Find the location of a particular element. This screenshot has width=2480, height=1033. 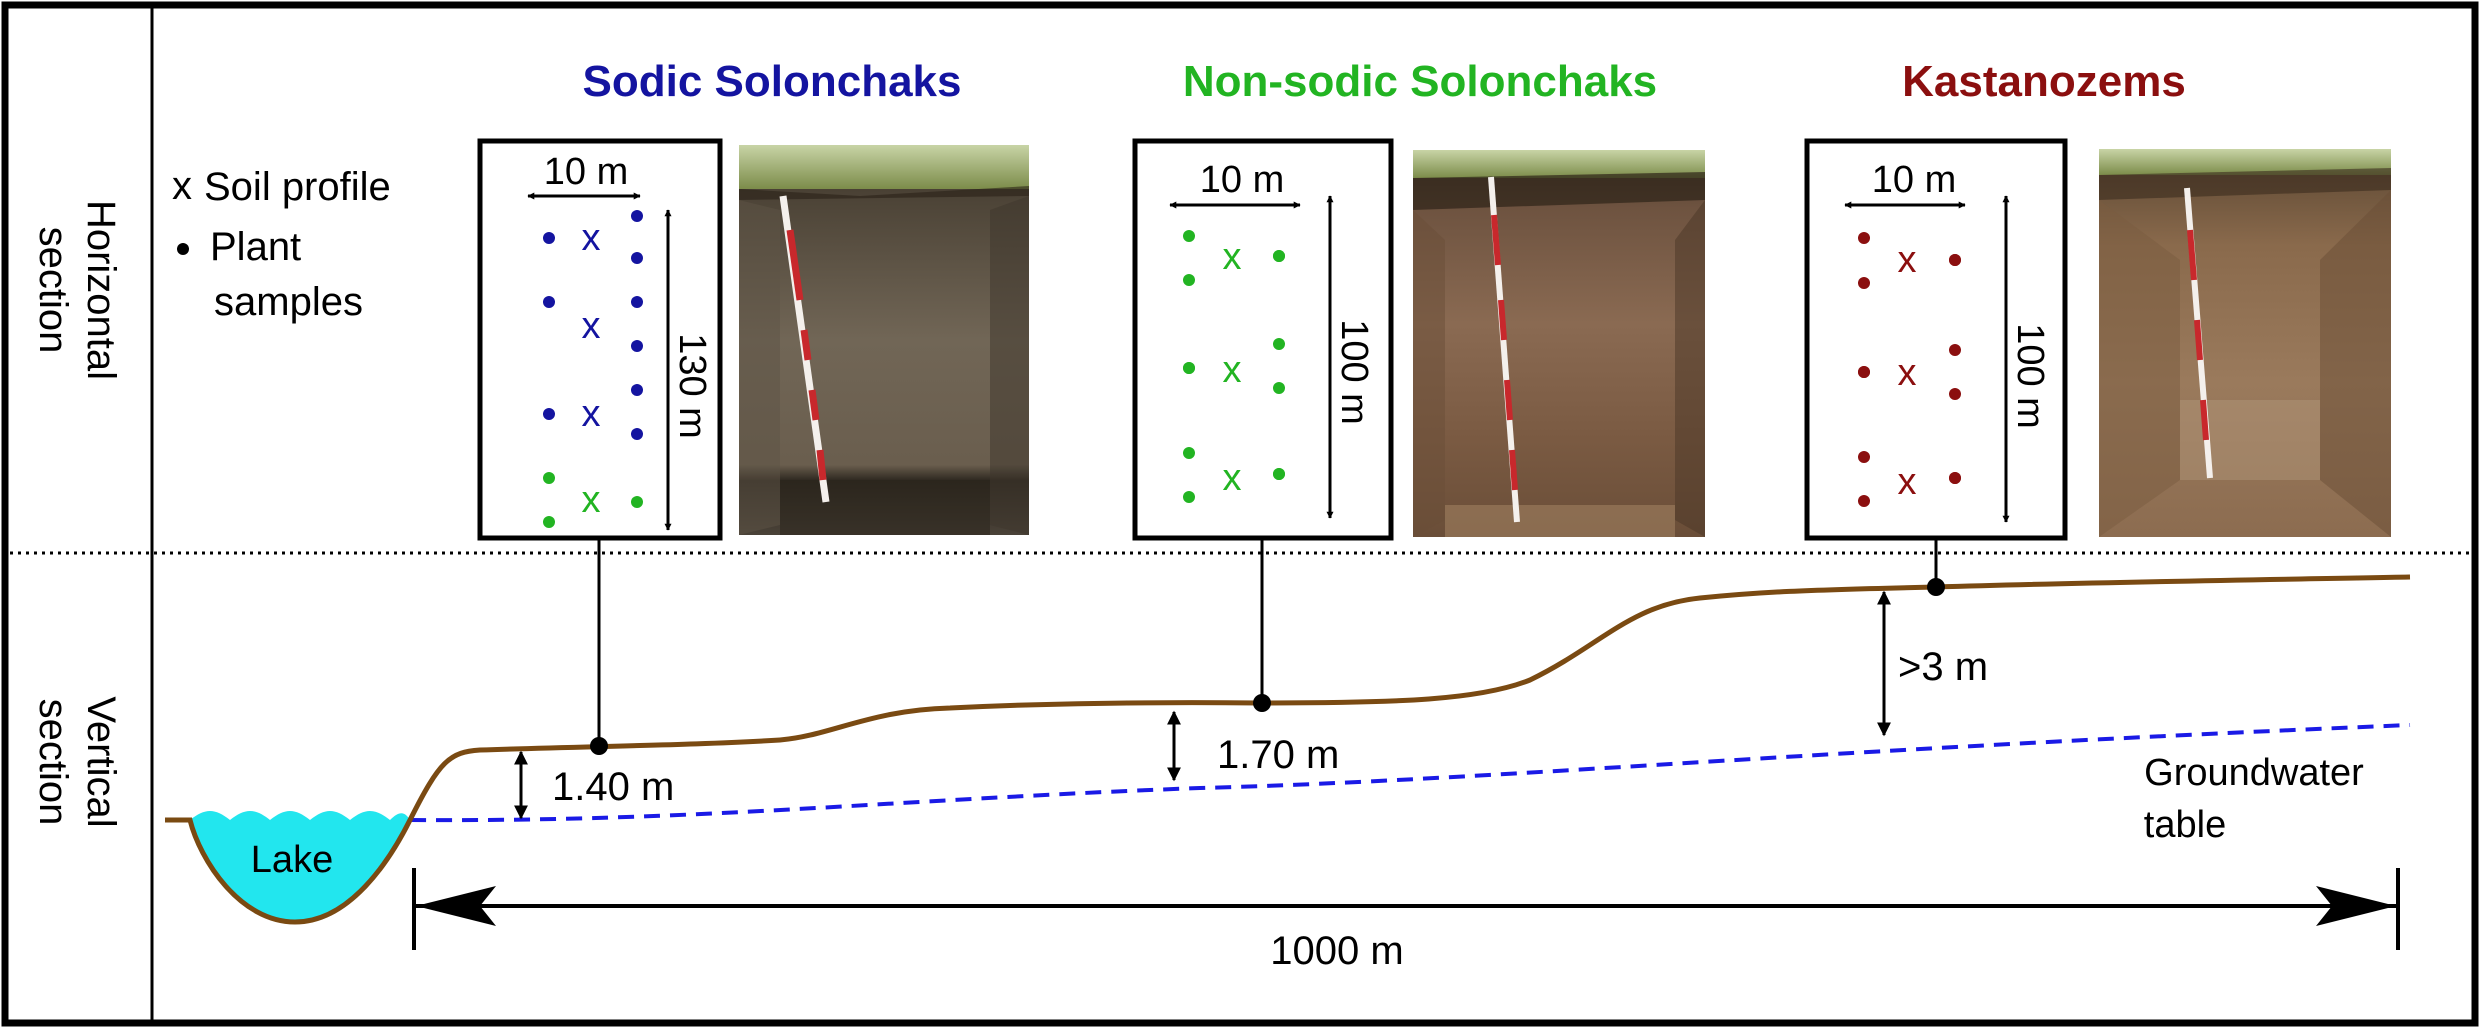

site-title-non-sodic: Non-sodic Solonchaks is located at coordinates (1420, 81).